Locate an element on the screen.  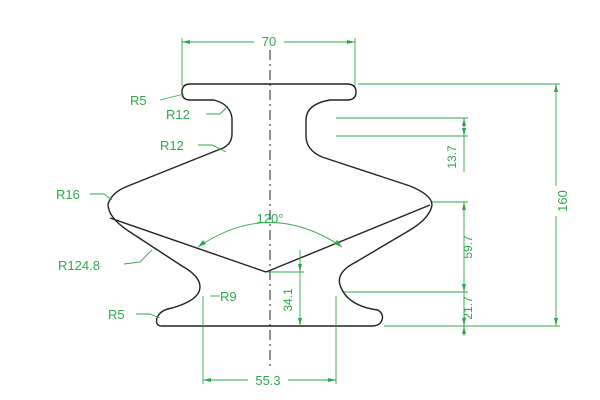
leader-r5-bottom is located at coordinates (148, 316).